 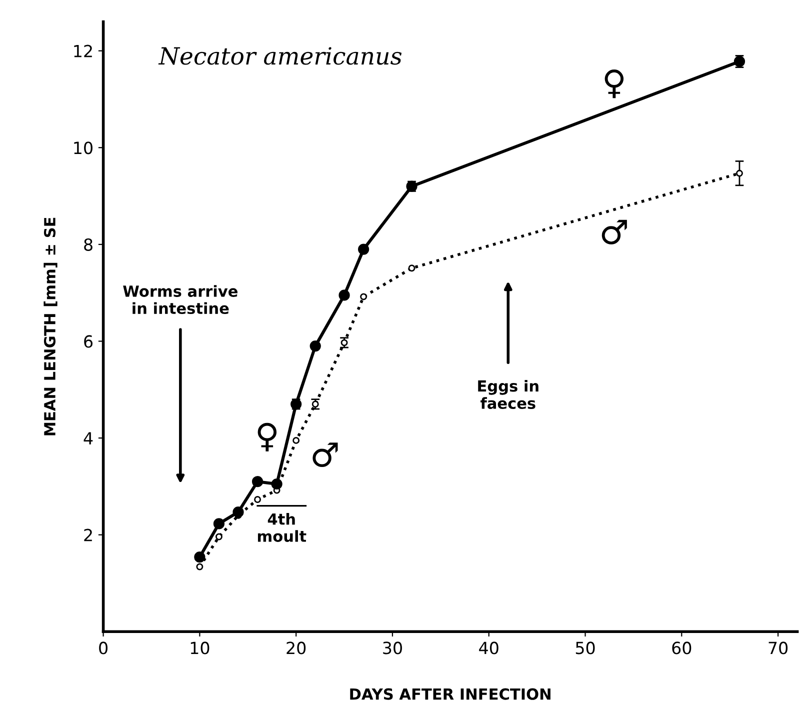 I want to click on y-tick-label: 10, so click(x=83, y=148).